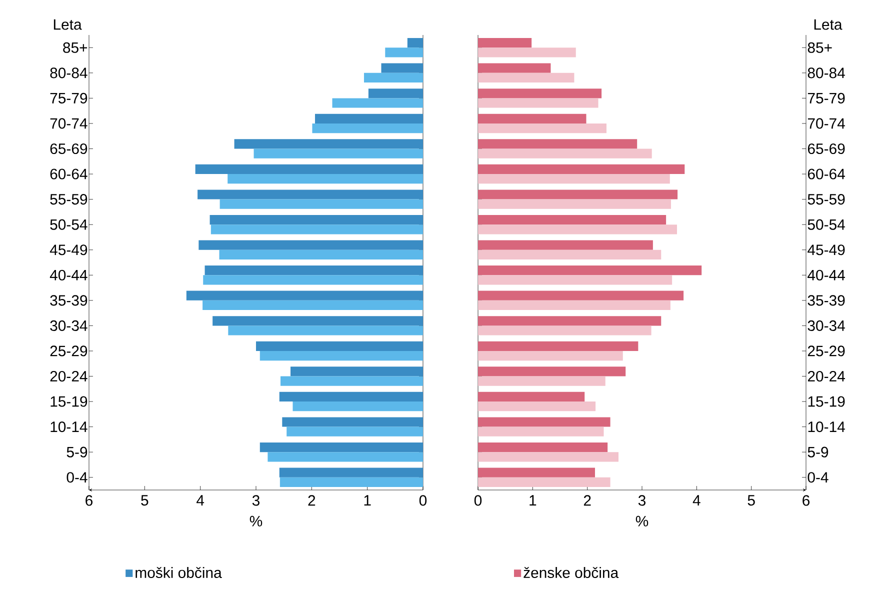 This screenshot has width=890, height=616. Describe the element at coordinates (179, 572) in the screenshot. I see `legend-label: moški občina` at that location.